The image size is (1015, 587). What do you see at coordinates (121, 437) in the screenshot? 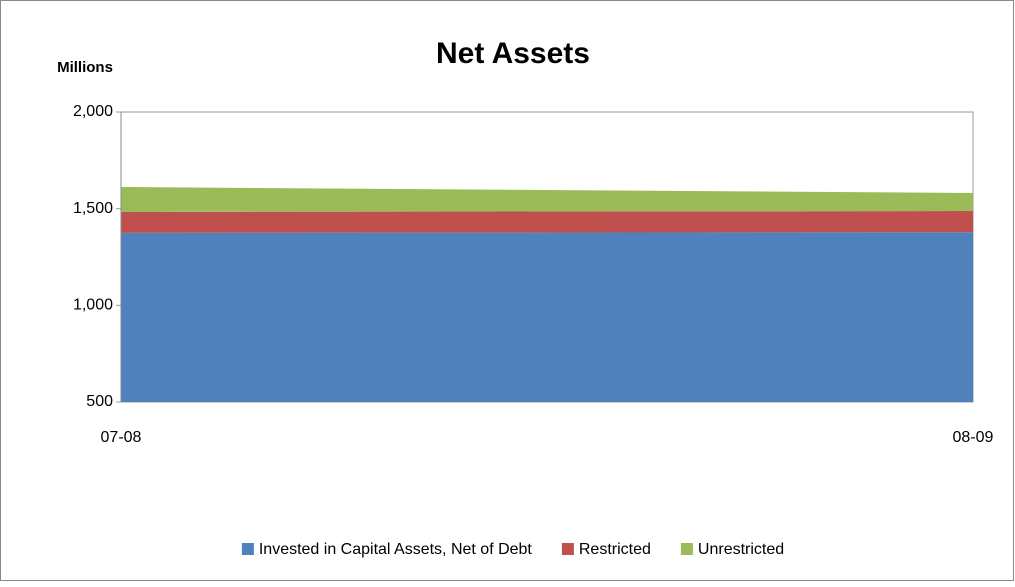
I see `x-tick-label: 07-08` at bounding box center [121, 437].